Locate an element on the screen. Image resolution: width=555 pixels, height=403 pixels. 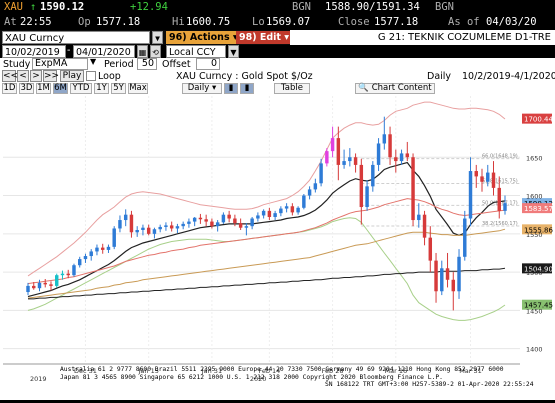
nav-forward-fast-button: >> is located at coordinates (51, 76).